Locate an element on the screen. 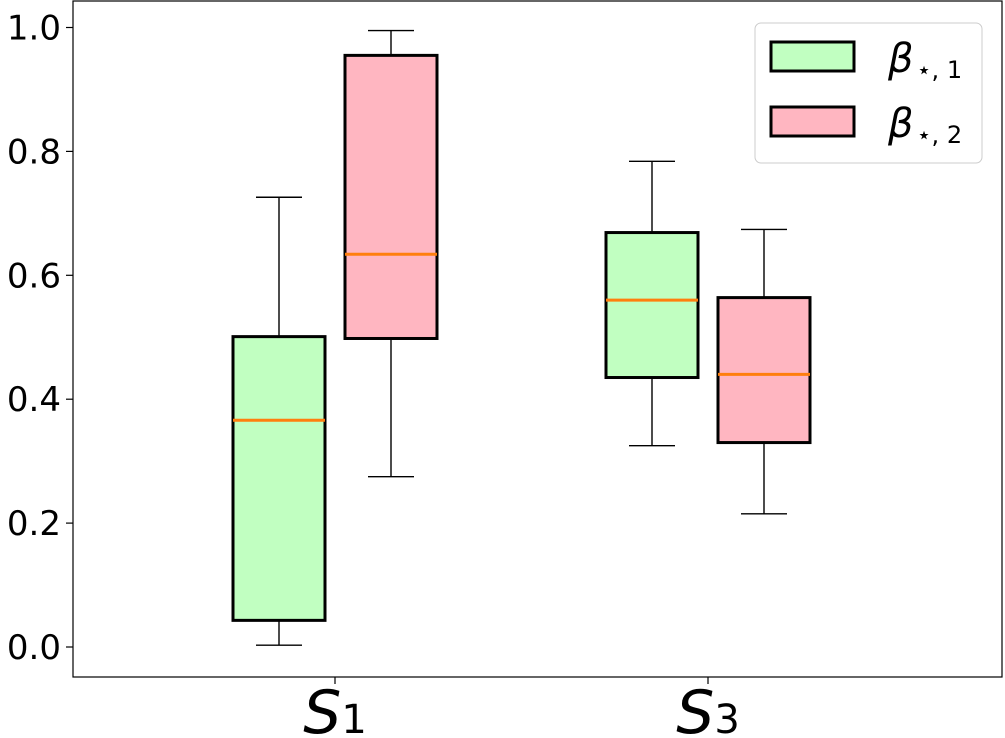 The image size is (1005, 738). y-axis: 0.0 0.2 0.4 0.6 0.8 1.0 is located at coordinates (40, 338).